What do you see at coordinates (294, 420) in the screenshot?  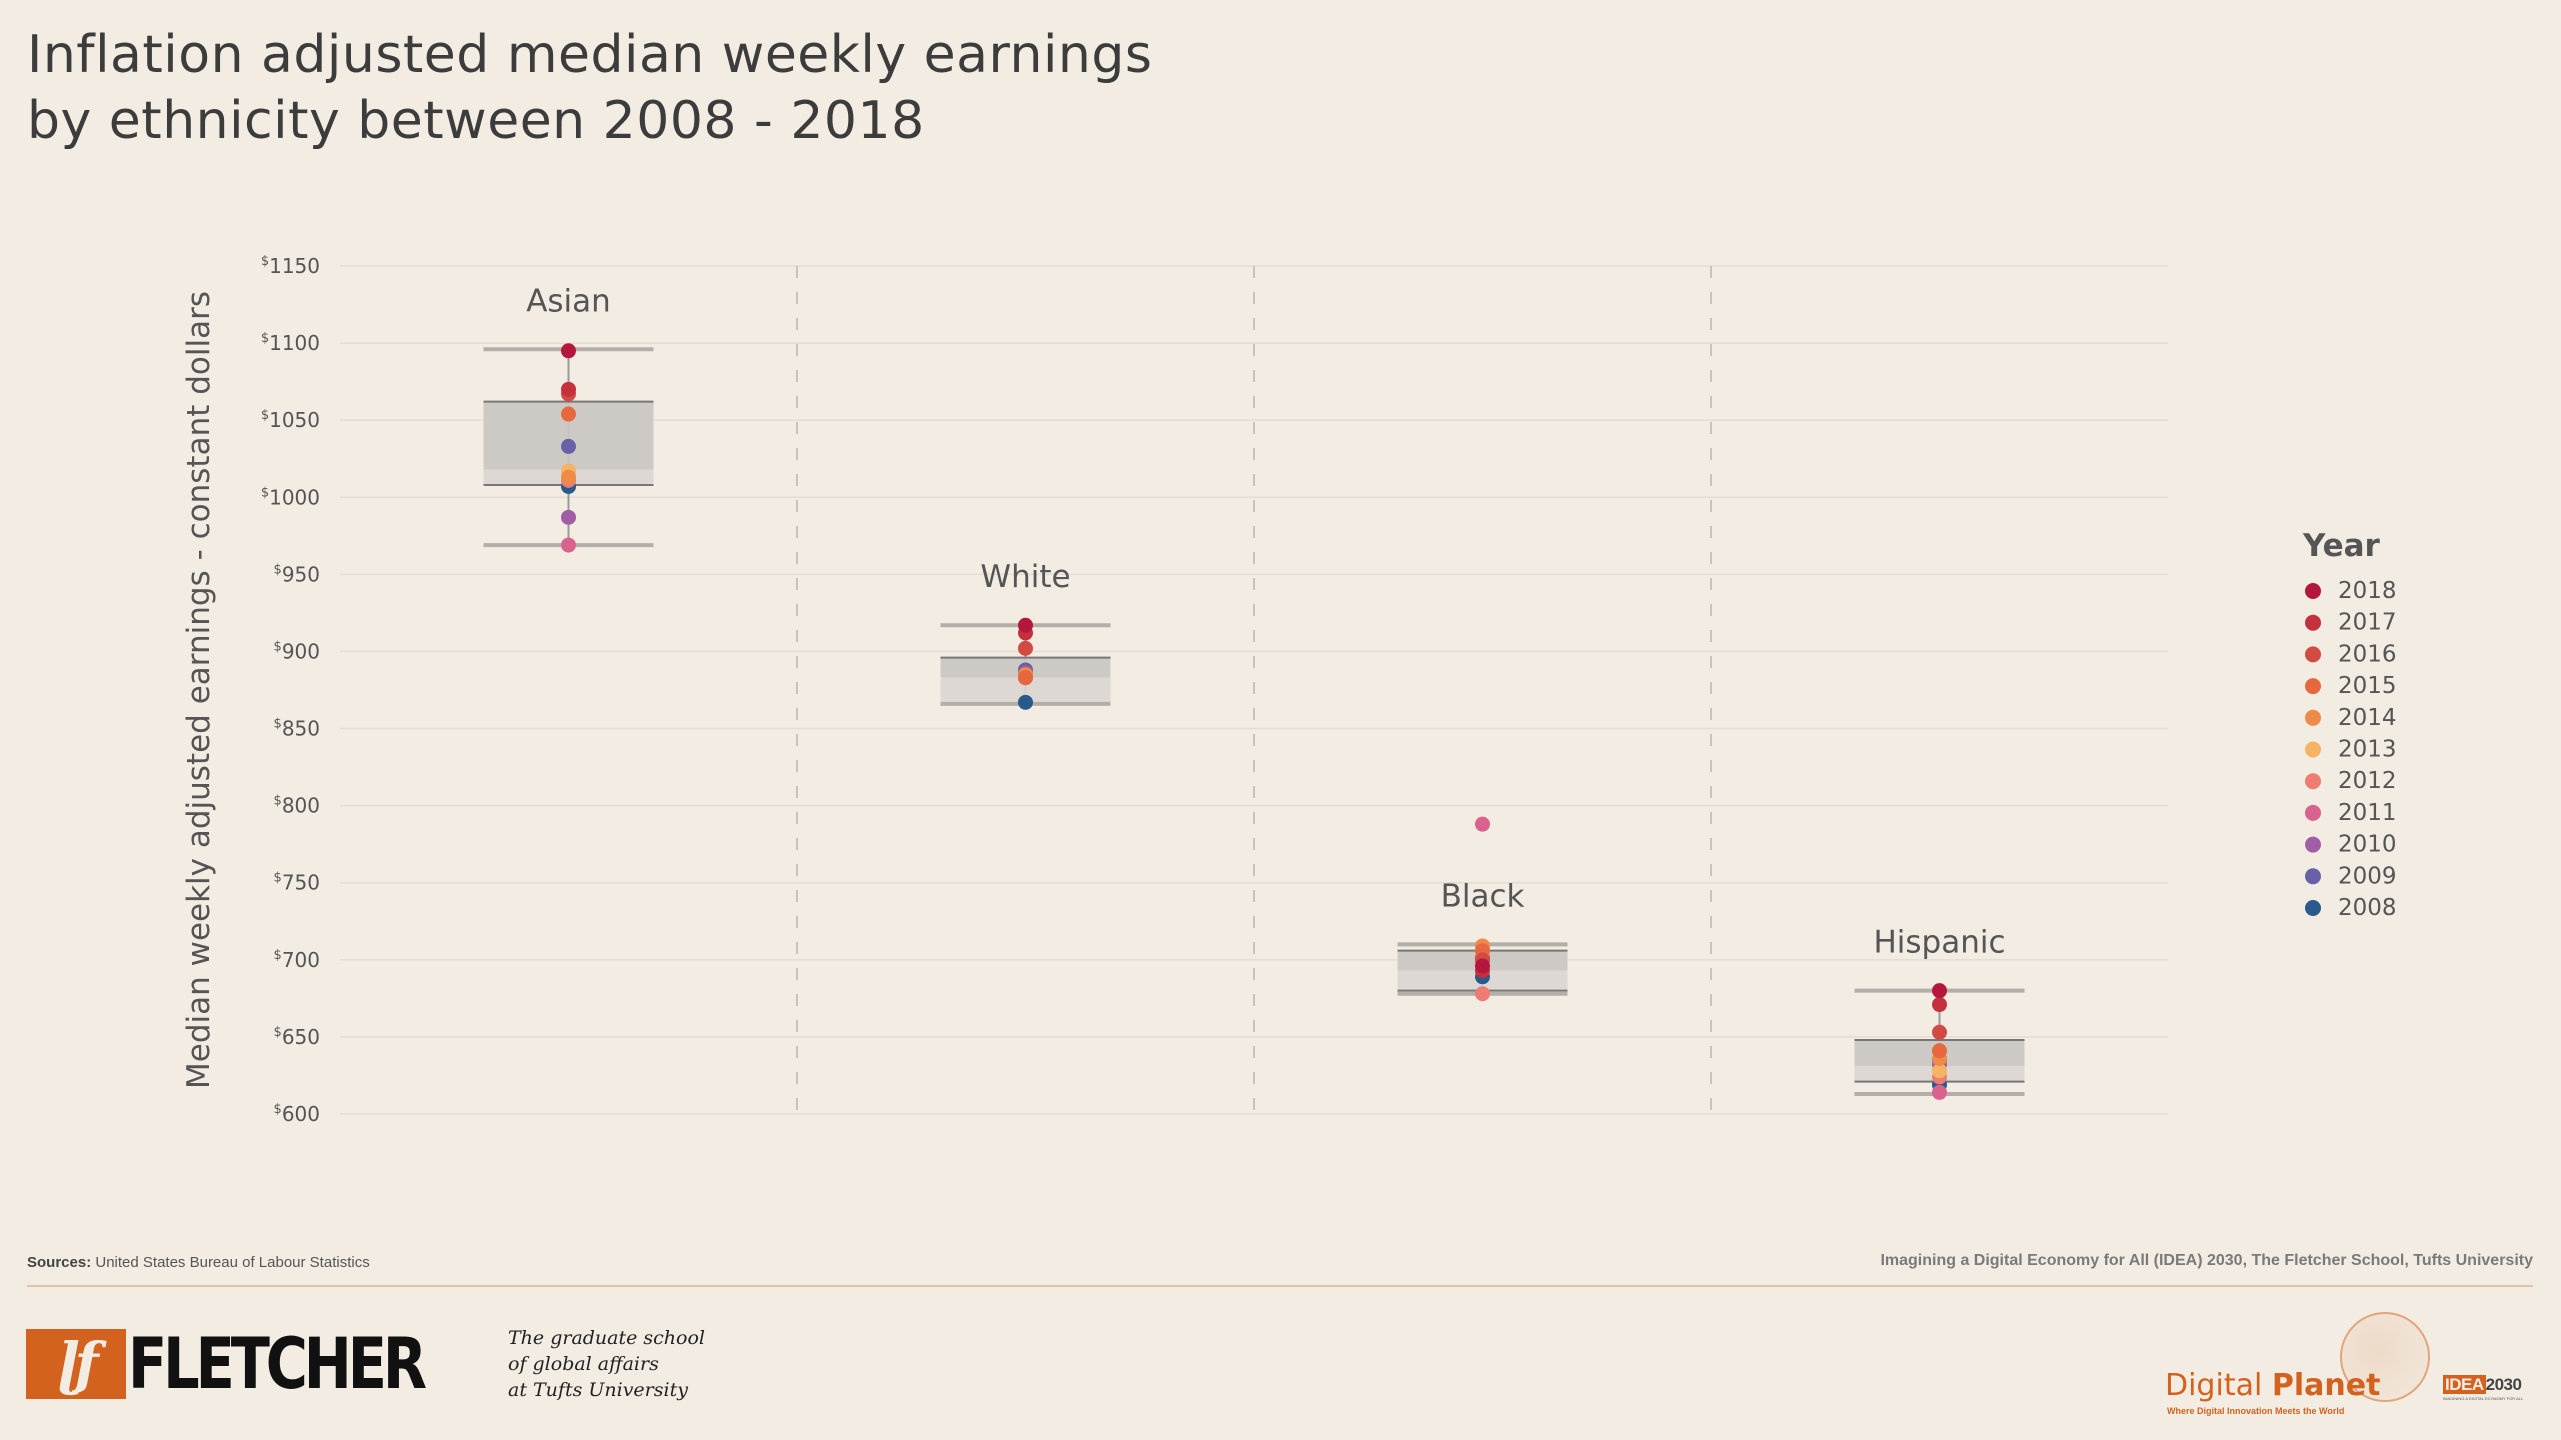 I see `y-tick-value: 1050` at bounding box center [294, 420].